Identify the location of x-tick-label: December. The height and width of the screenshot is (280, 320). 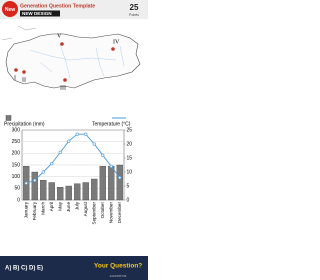
(119, 213).